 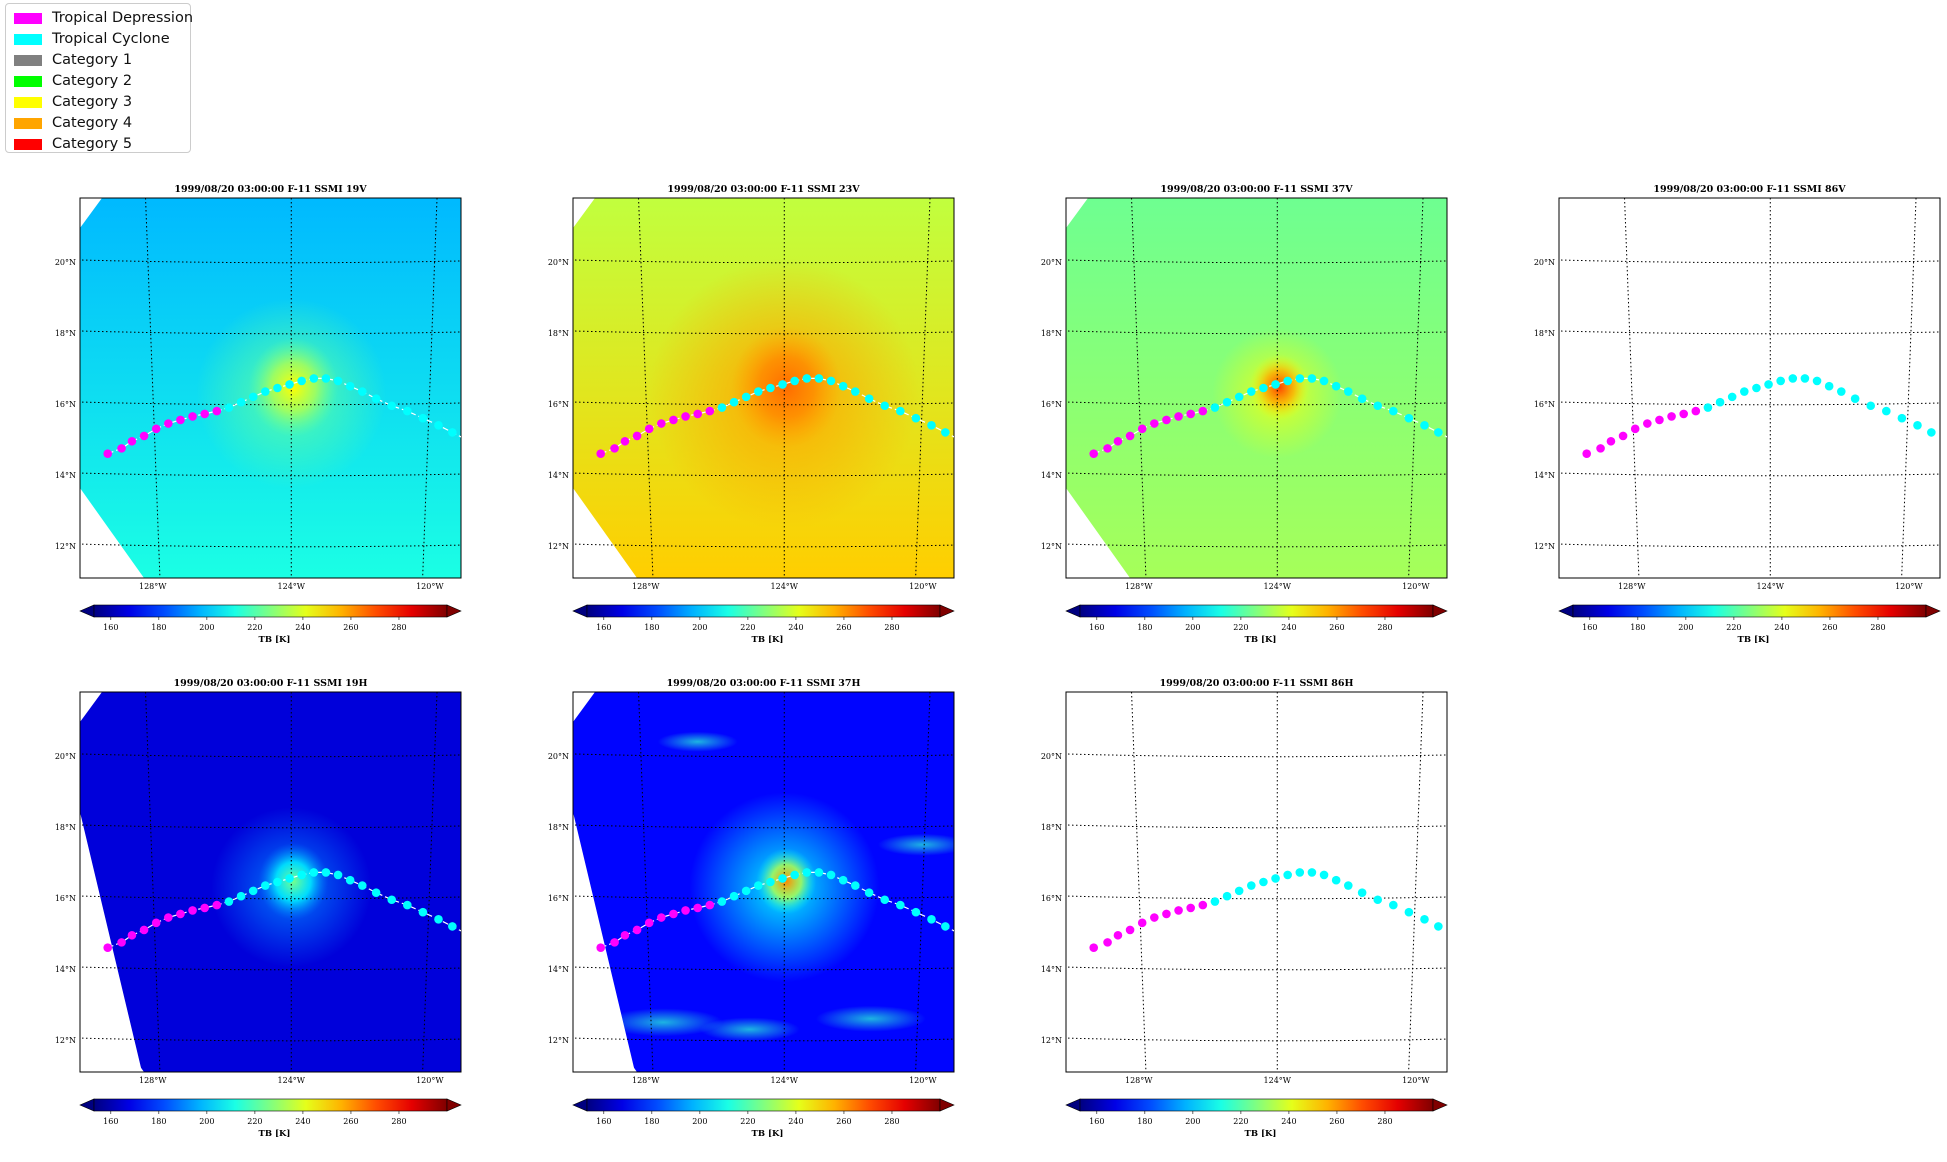 I want to click on colorbar-tick-label: 280, so click(x=1384, y=1121).